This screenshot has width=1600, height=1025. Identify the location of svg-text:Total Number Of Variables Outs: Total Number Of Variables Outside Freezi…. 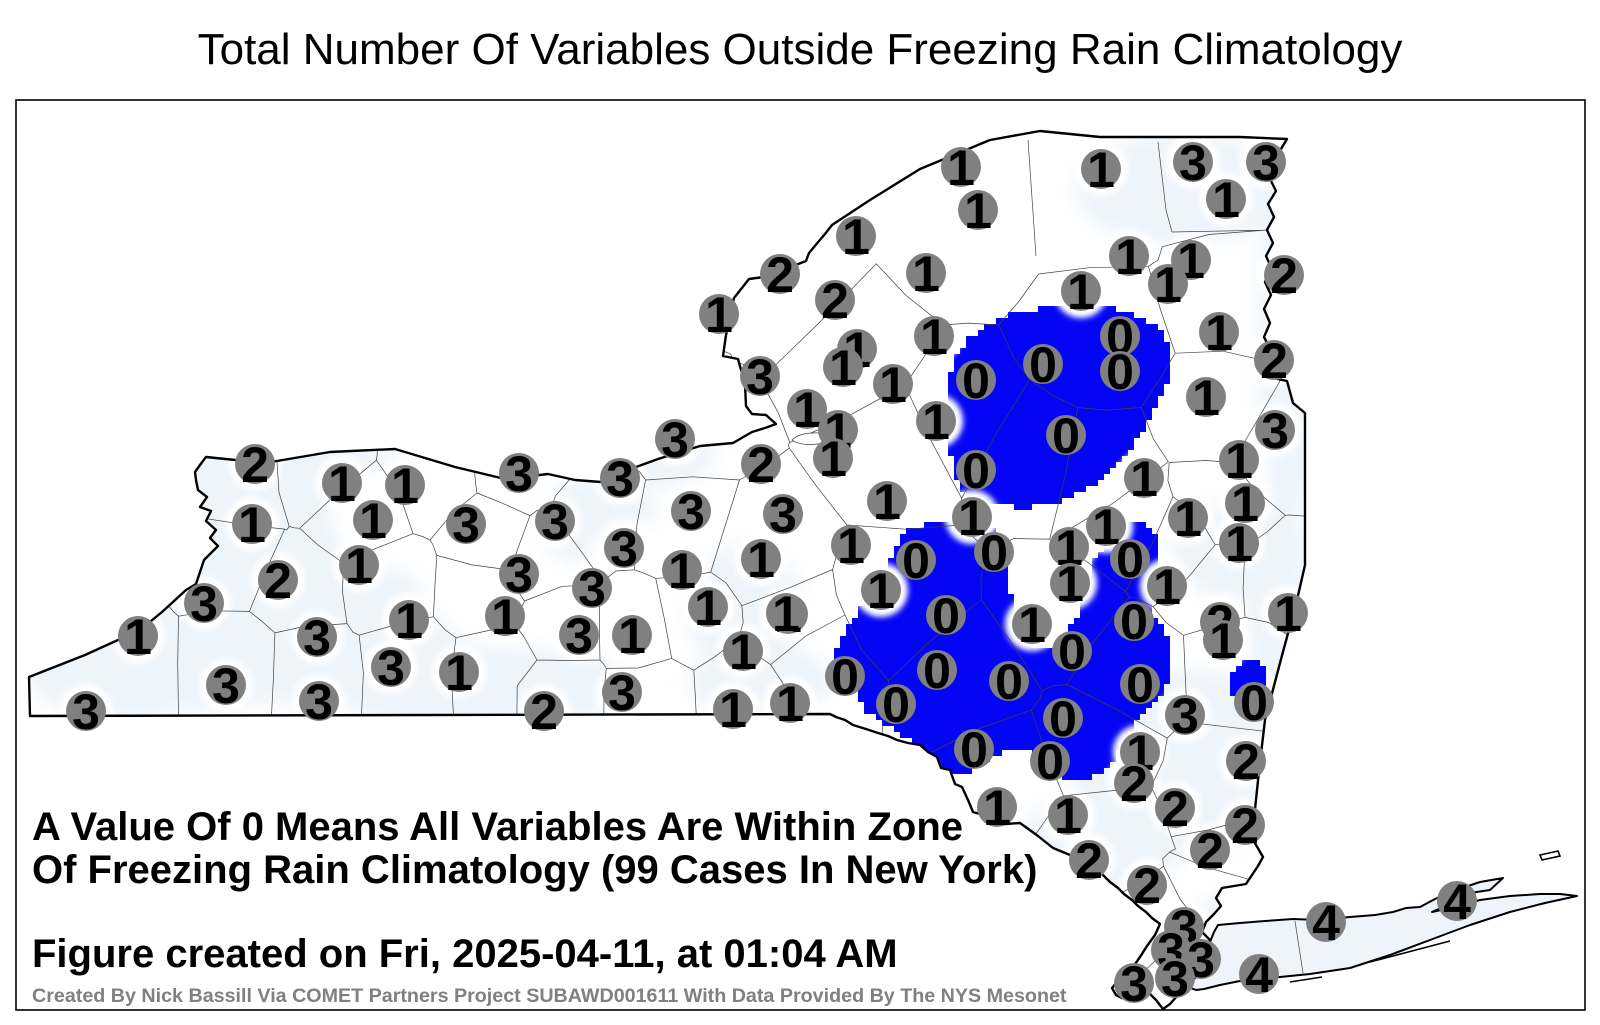
(800, 49).